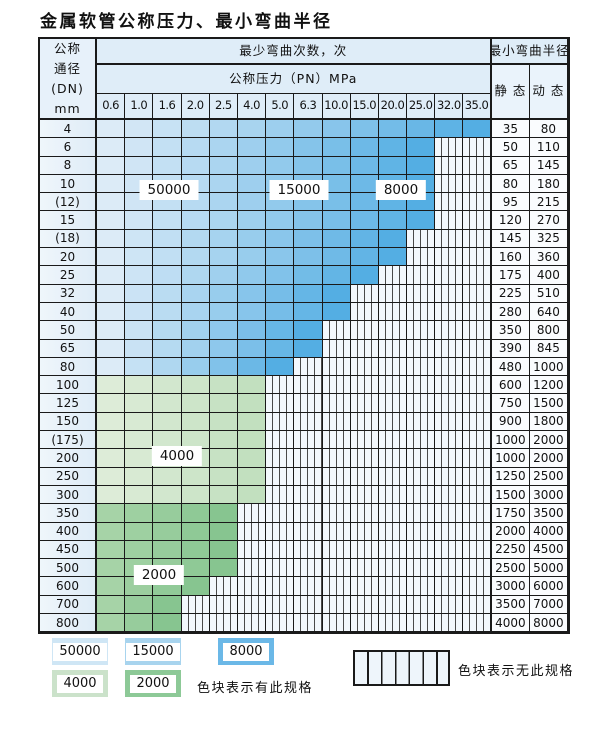  What do you see at coordinates (549, 257) in the screenshot?
I see `dynamic-value-cell: 360` at bounding box center [549, 257].